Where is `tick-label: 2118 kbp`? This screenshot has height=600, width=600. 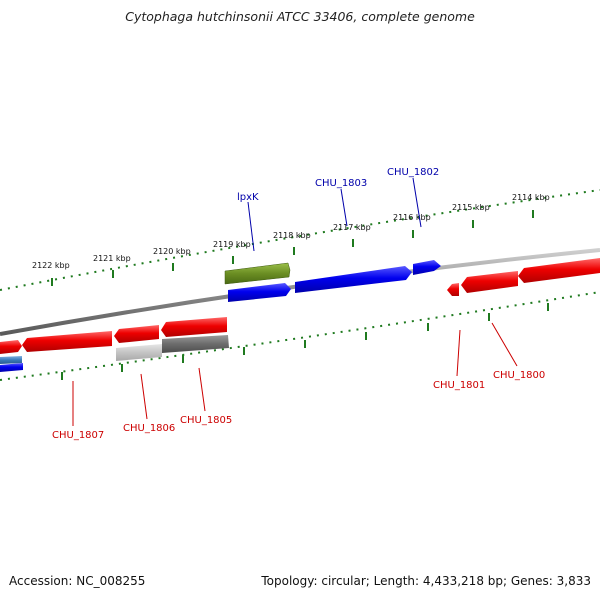 tick-label: 2118 kbp is located at coordinates (292, 235).